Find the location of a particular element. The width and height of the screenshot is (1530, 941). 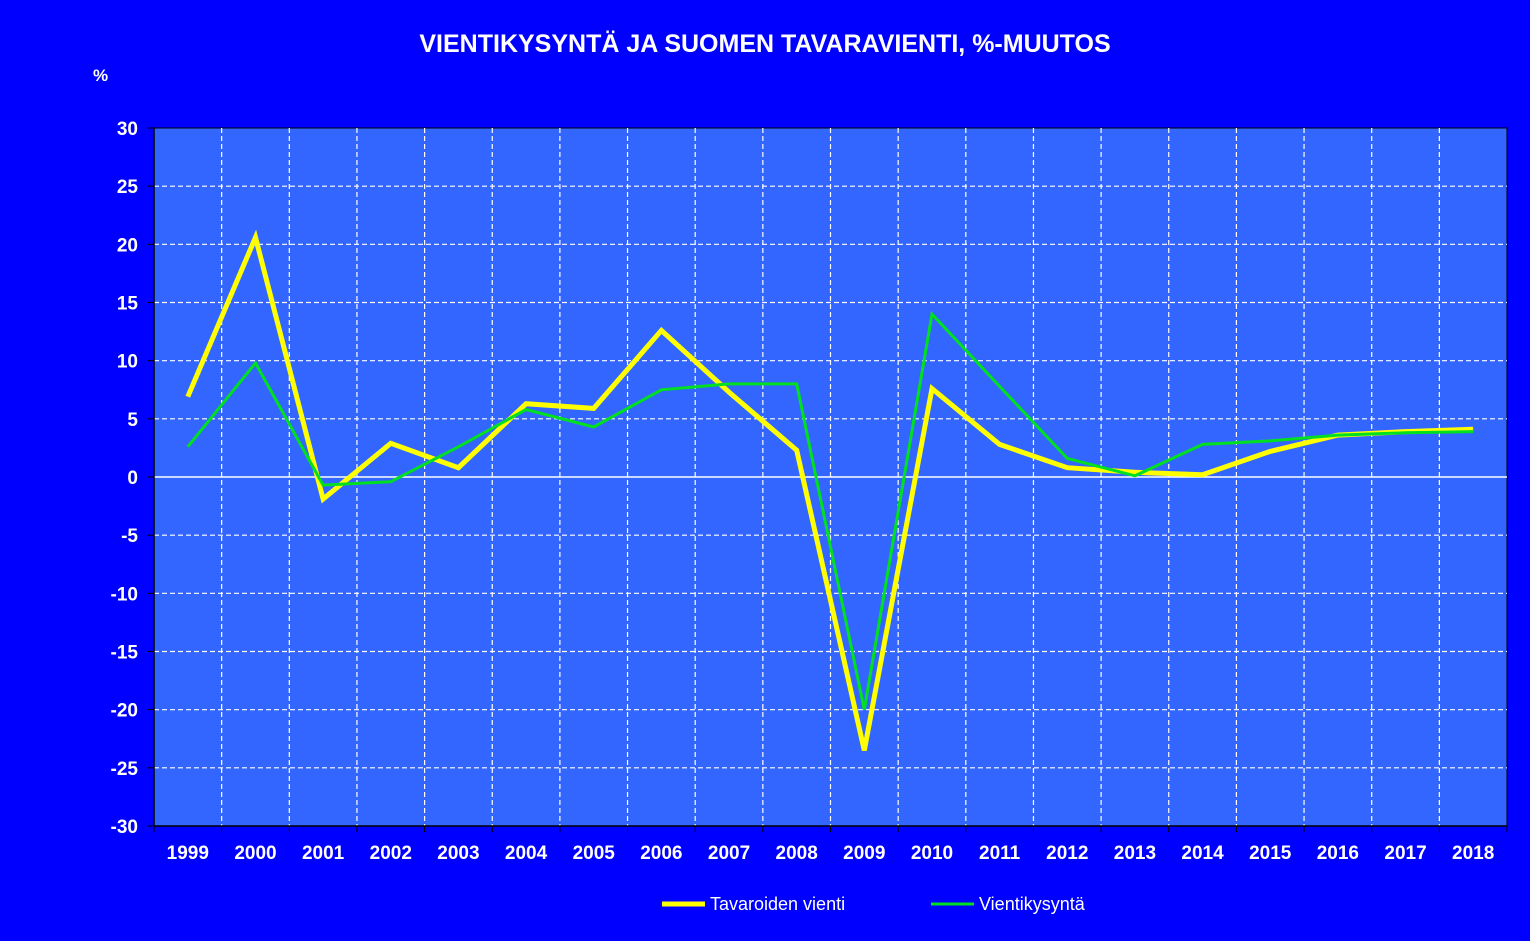

x-tick-label: 2013 is located at coordinates (1135, 853).